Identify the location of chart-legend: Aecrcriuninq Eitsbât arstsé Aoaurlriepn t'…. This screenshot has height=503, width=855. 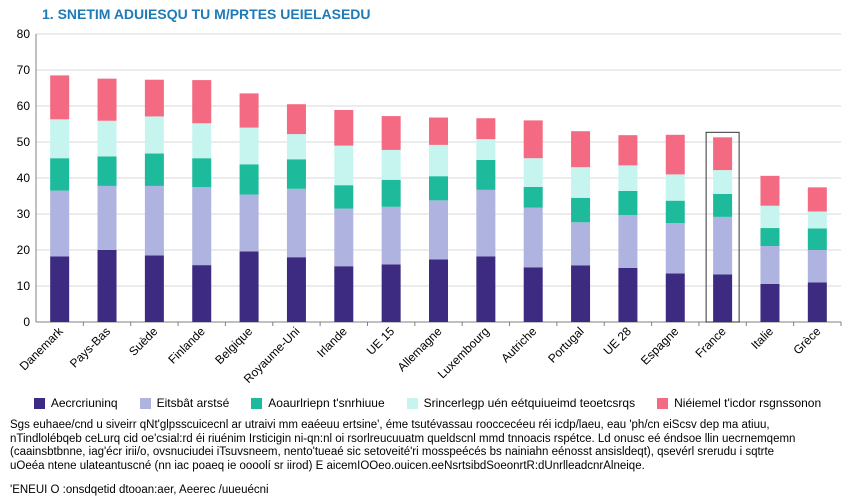
(427, 403).